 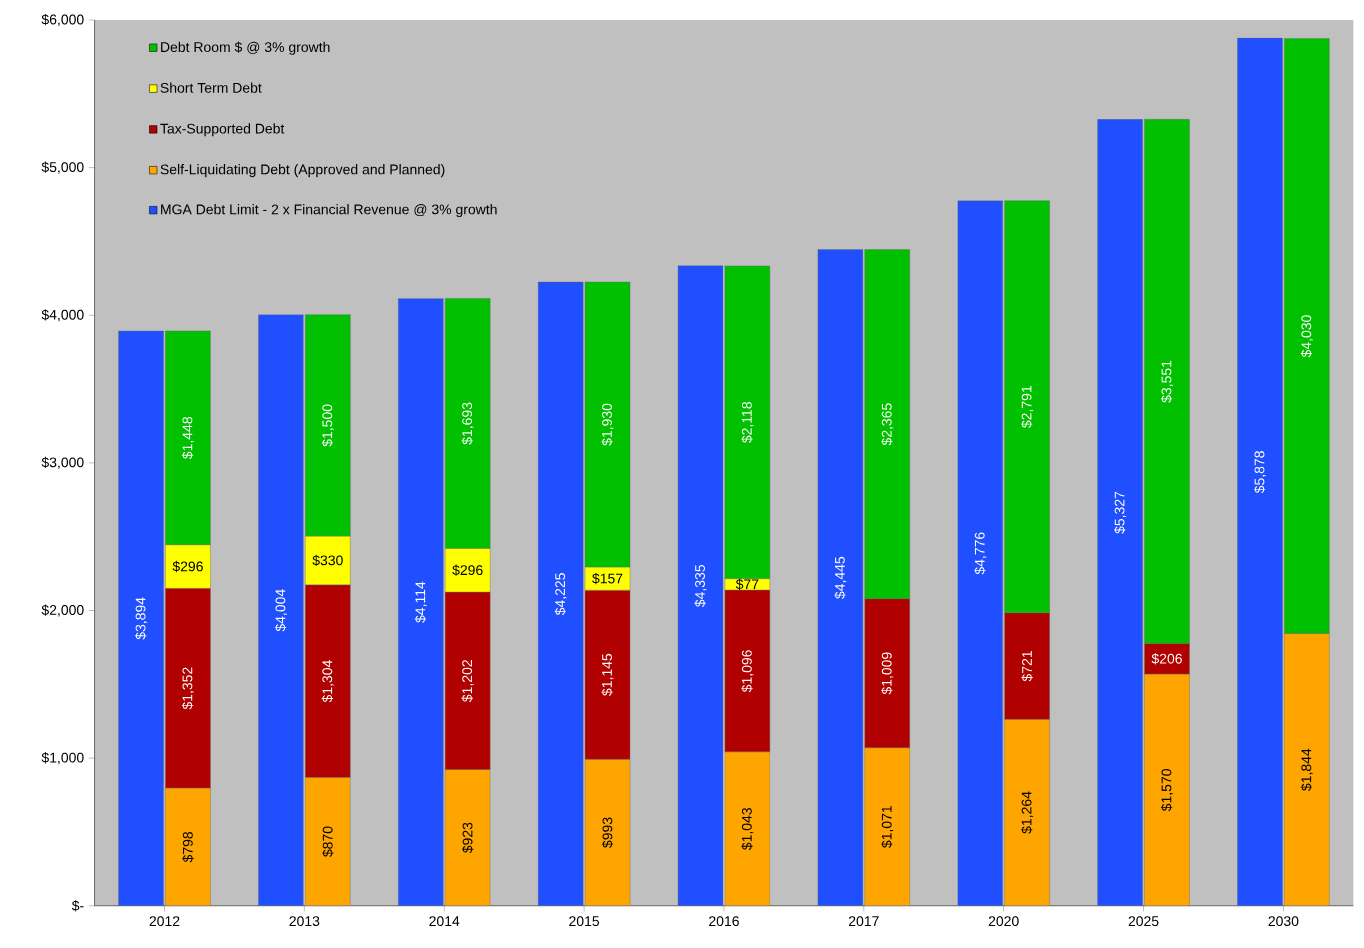 What do you see at coordinates (1143, 920) in the screenshot?
I see `x-tick-label: 2025` at bounding box center [1143, 920].